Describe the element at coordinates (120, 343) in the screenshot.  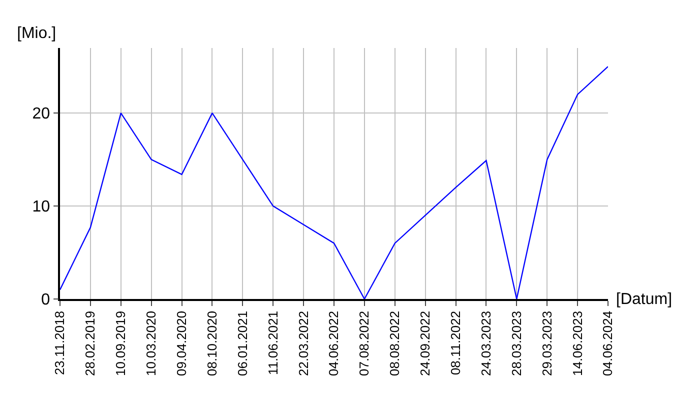
I see `x-tick-label: 10.09.2019` at that location.